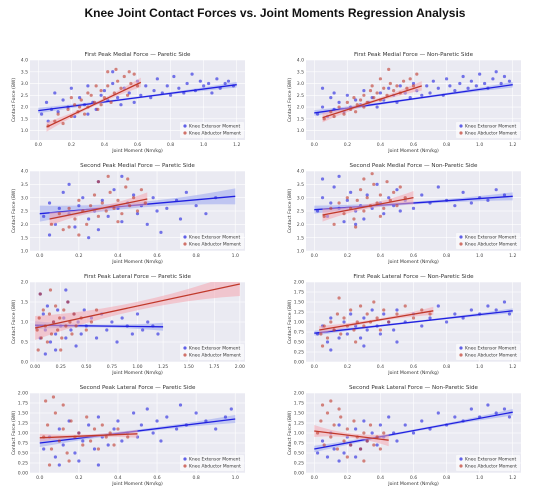 Image resolution: width=550 pixels, height=494 pixels. Describe the element at coordinates (86, 367) in the screenshot. I see `x-tick-label: 0.50` at that location.